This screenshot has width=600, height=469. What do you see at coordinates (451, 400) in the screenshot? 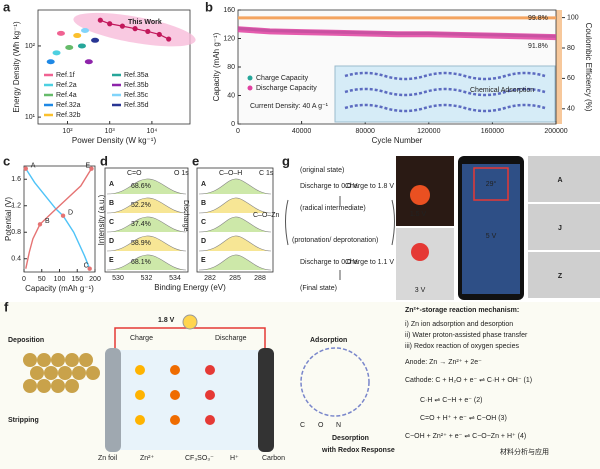
I see `mechanism-text: C·H ⇌ C−H + e⁻ (2)` at bounding box center [451, 400].